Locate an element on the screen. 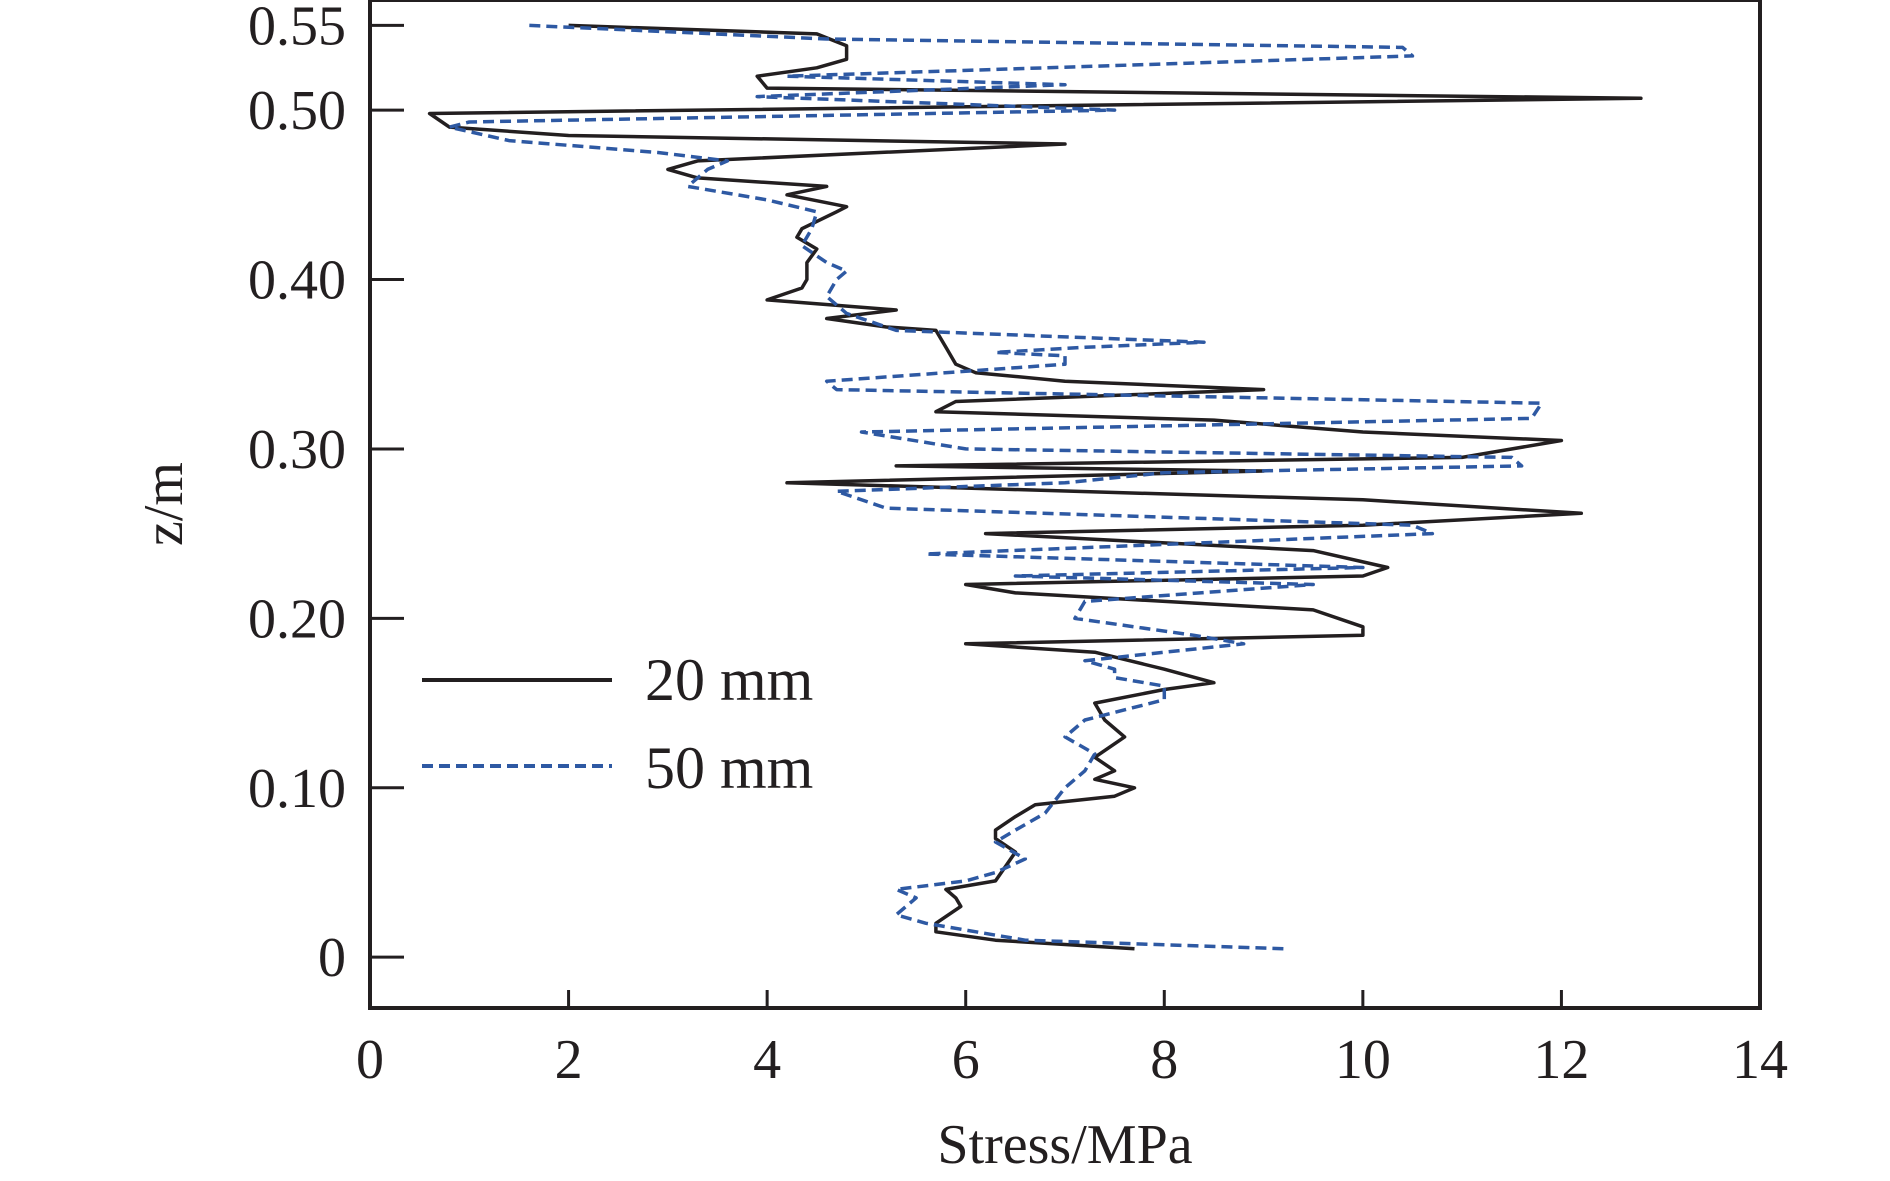  x-tick-label: 0 is located at coordinates (370, 1060).